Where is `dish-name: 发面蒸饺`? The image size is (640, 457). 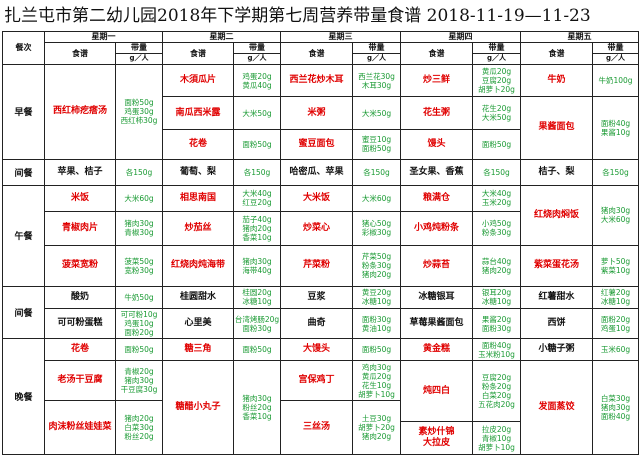 dish-name: 发面蒸饺 is located at coordinates (556, 407).